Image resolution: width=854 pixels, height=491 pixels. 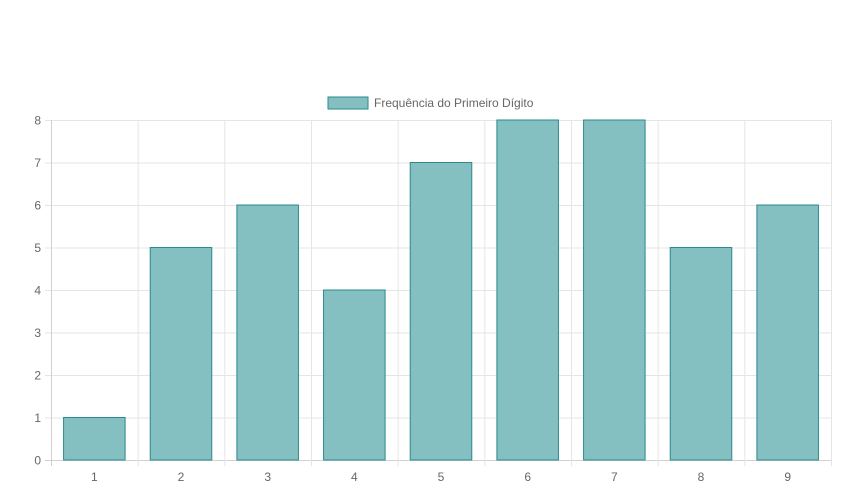 What do you see at coordinates (701, 477) in the screenshot?
I see `x-tick-label: 8` at bounding box center [701, 477].